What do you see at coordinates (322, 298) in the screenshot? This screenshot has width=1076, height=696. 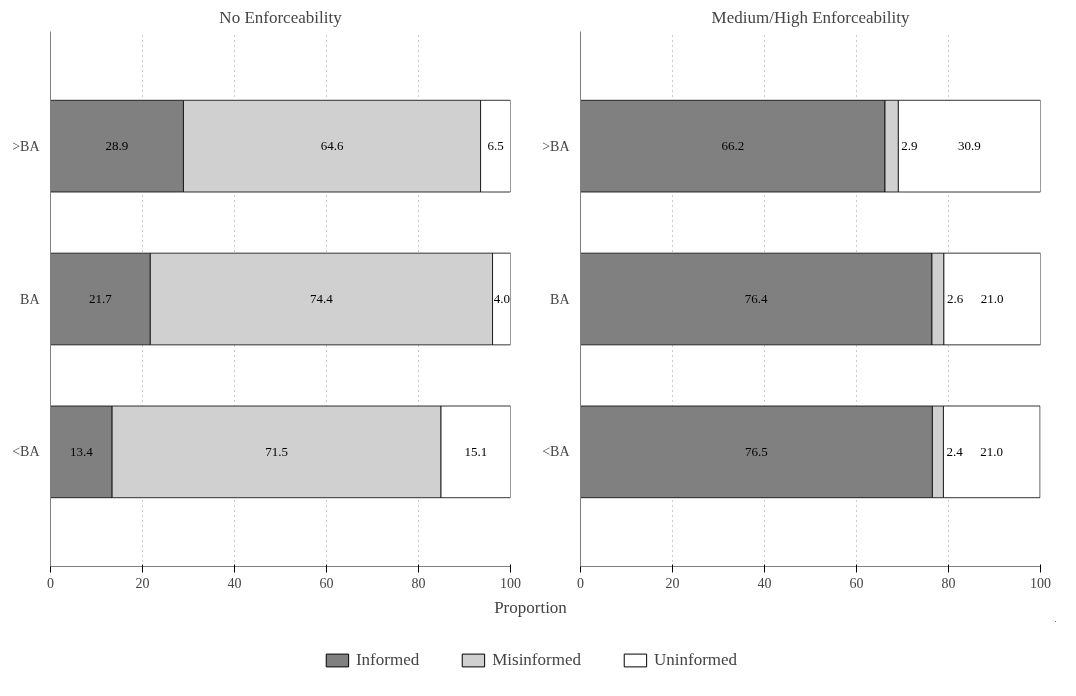 I see `data-label: 74.4` at bounding box center [322, 298].